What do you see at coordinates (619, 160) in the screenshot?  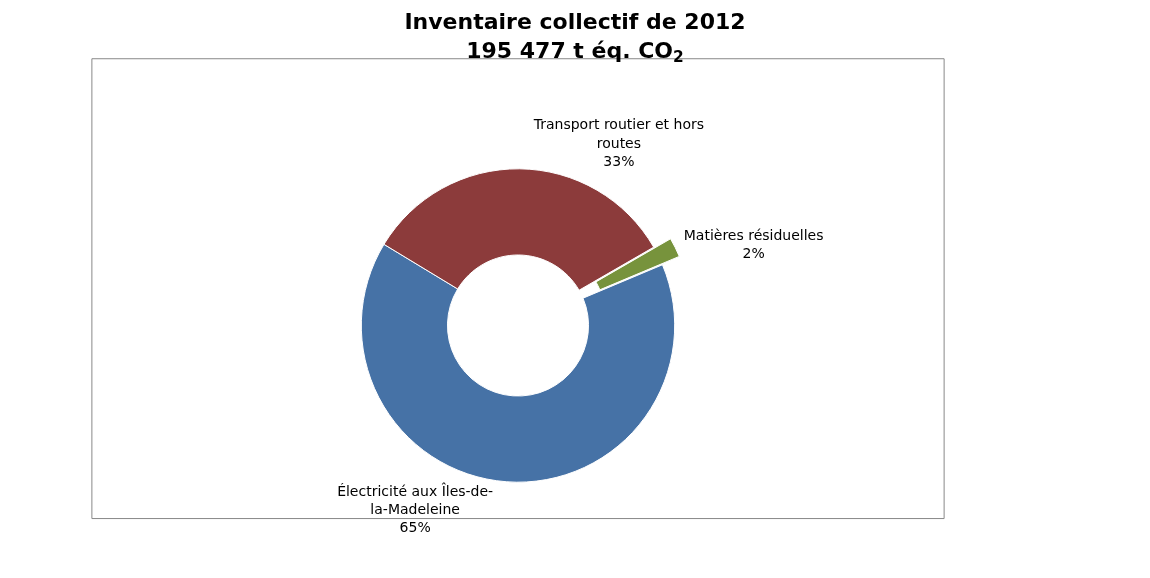 I see `data-label: 33%` at bounding box center [619, 160].